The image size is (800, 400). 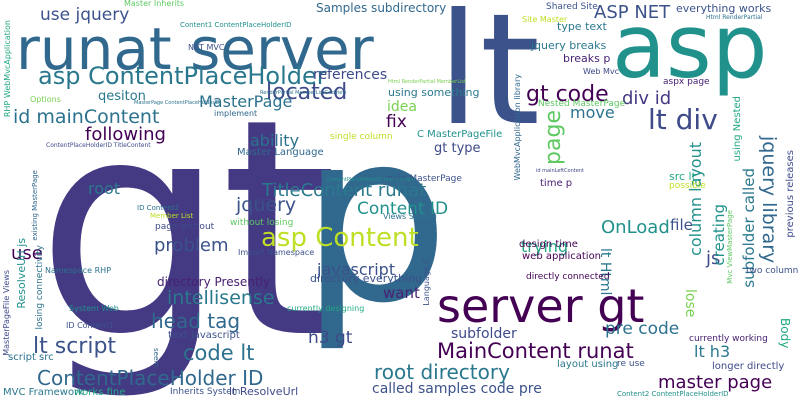 I want to click on word-nested-masterpage: Nested MasterPage, so click(x=582, y=104).